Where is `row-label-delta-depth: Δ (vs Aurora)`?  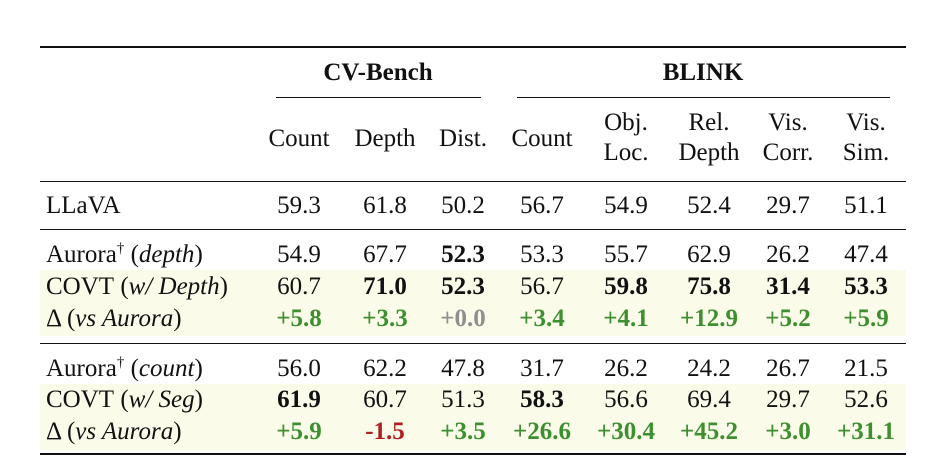 row-label-delta-depth: Δ (vs Aurora) is located at coordinates (114, 318).